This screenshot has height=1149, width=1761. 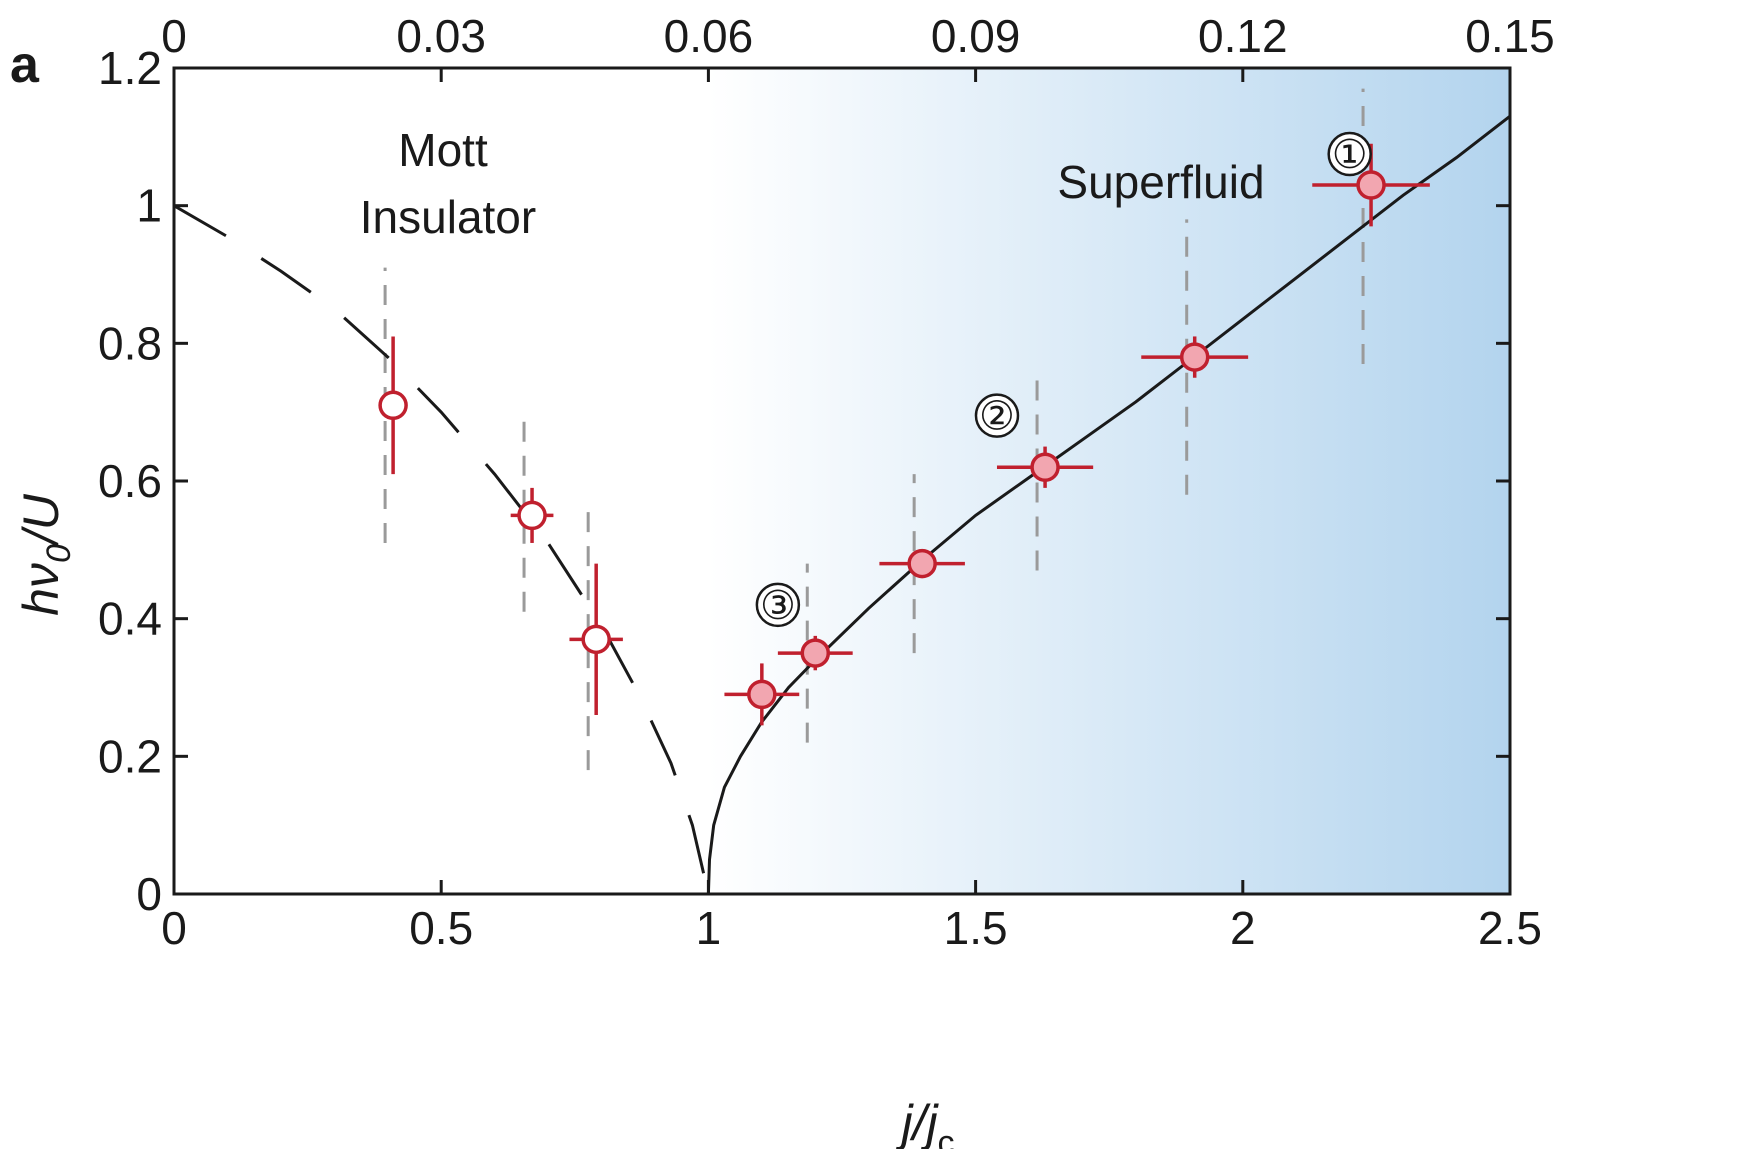 What do you see at coordinates (1243, 36) in the screenshot?
I see `top-tick-label: 0.12` at bounding box center [1243, 36].